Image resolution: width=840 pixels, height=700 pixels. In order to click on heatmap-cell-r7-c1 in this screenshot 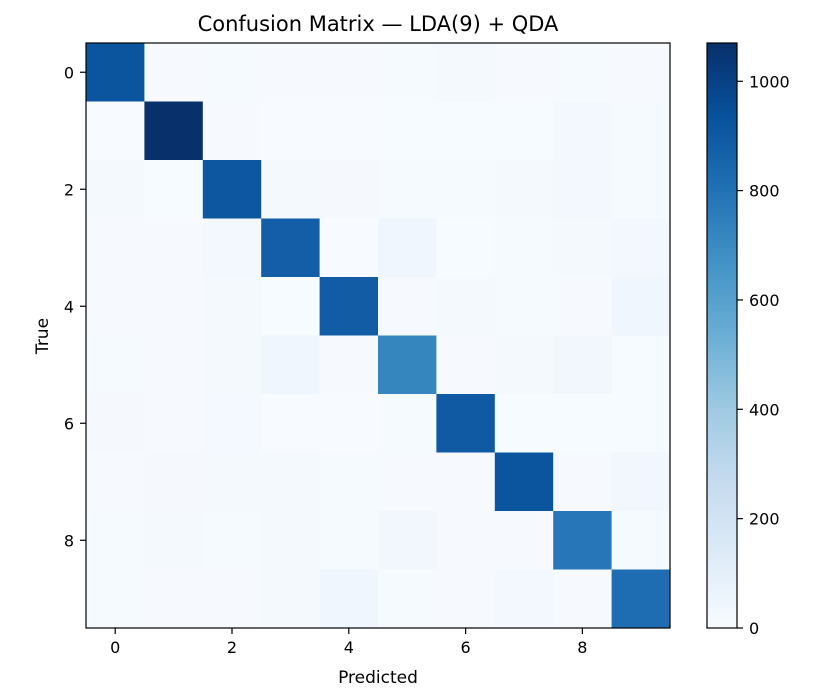, I will do `click(174, 482)`.